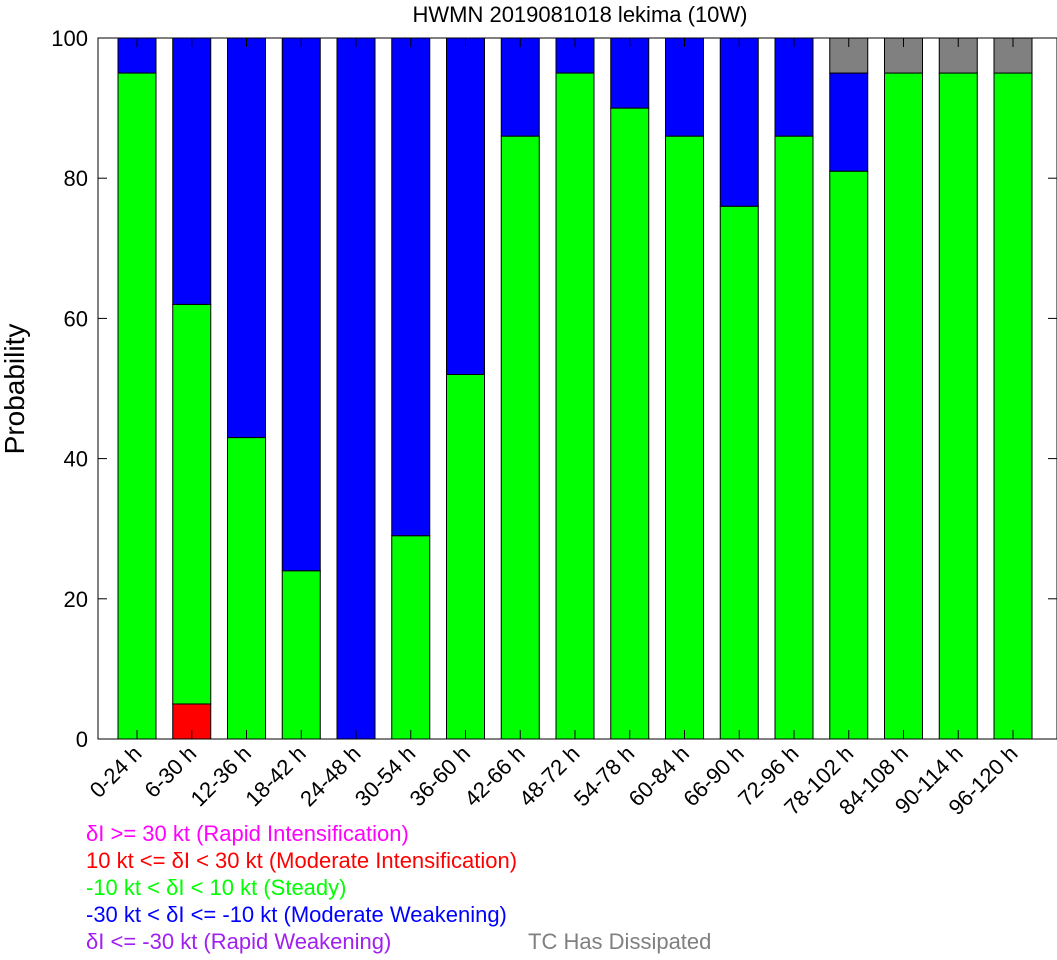  What do you see at coordinates (275, 776) in the screenshot?
I see `x-tick-label: 18-42 h` at bounding box center [275, 776].